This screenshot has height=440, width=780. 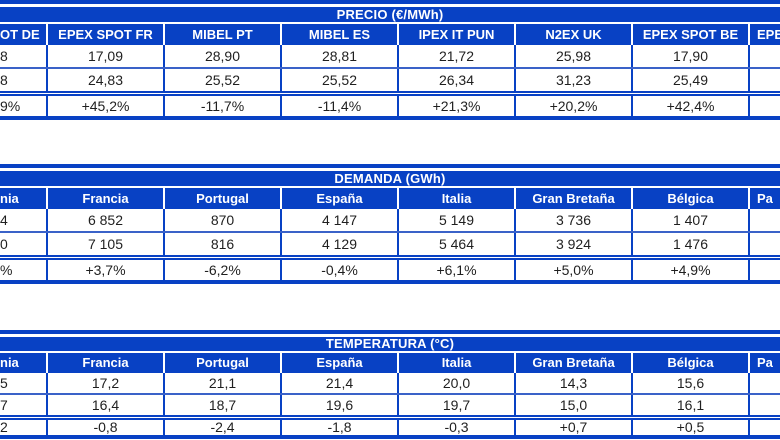 What do you see at coordinates (340, 34) in the screenshot?
I see `header-cell: MIBEL ES` at bounding box center [340, 34].